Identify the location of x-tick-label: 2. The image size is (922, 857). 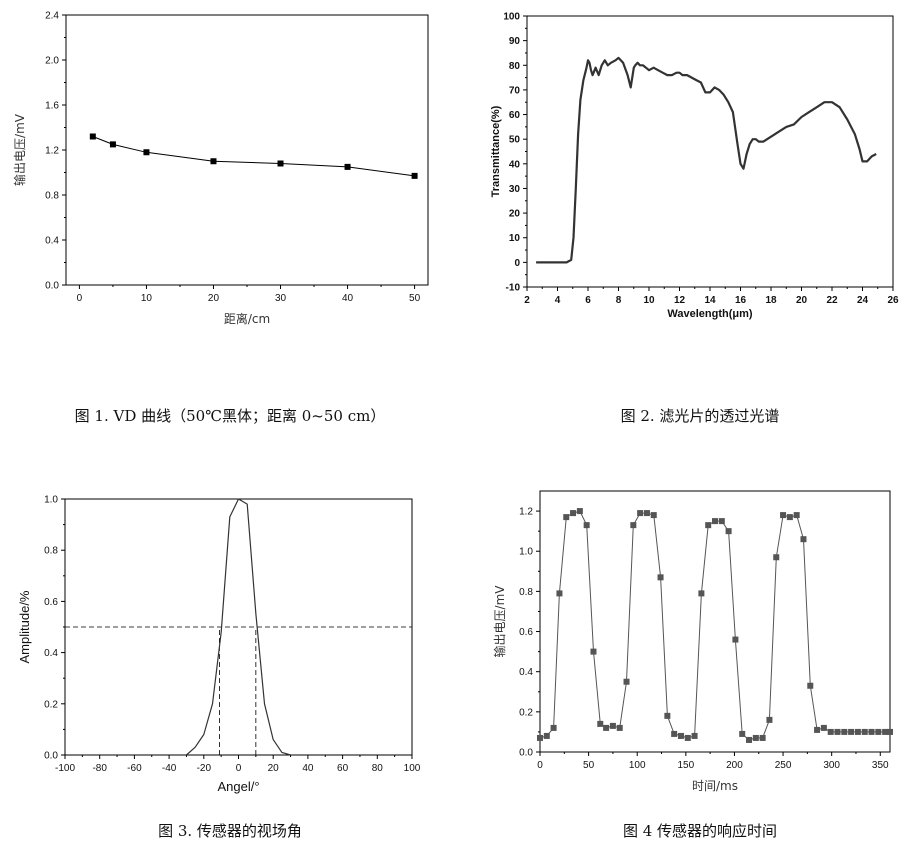
(527, 300).